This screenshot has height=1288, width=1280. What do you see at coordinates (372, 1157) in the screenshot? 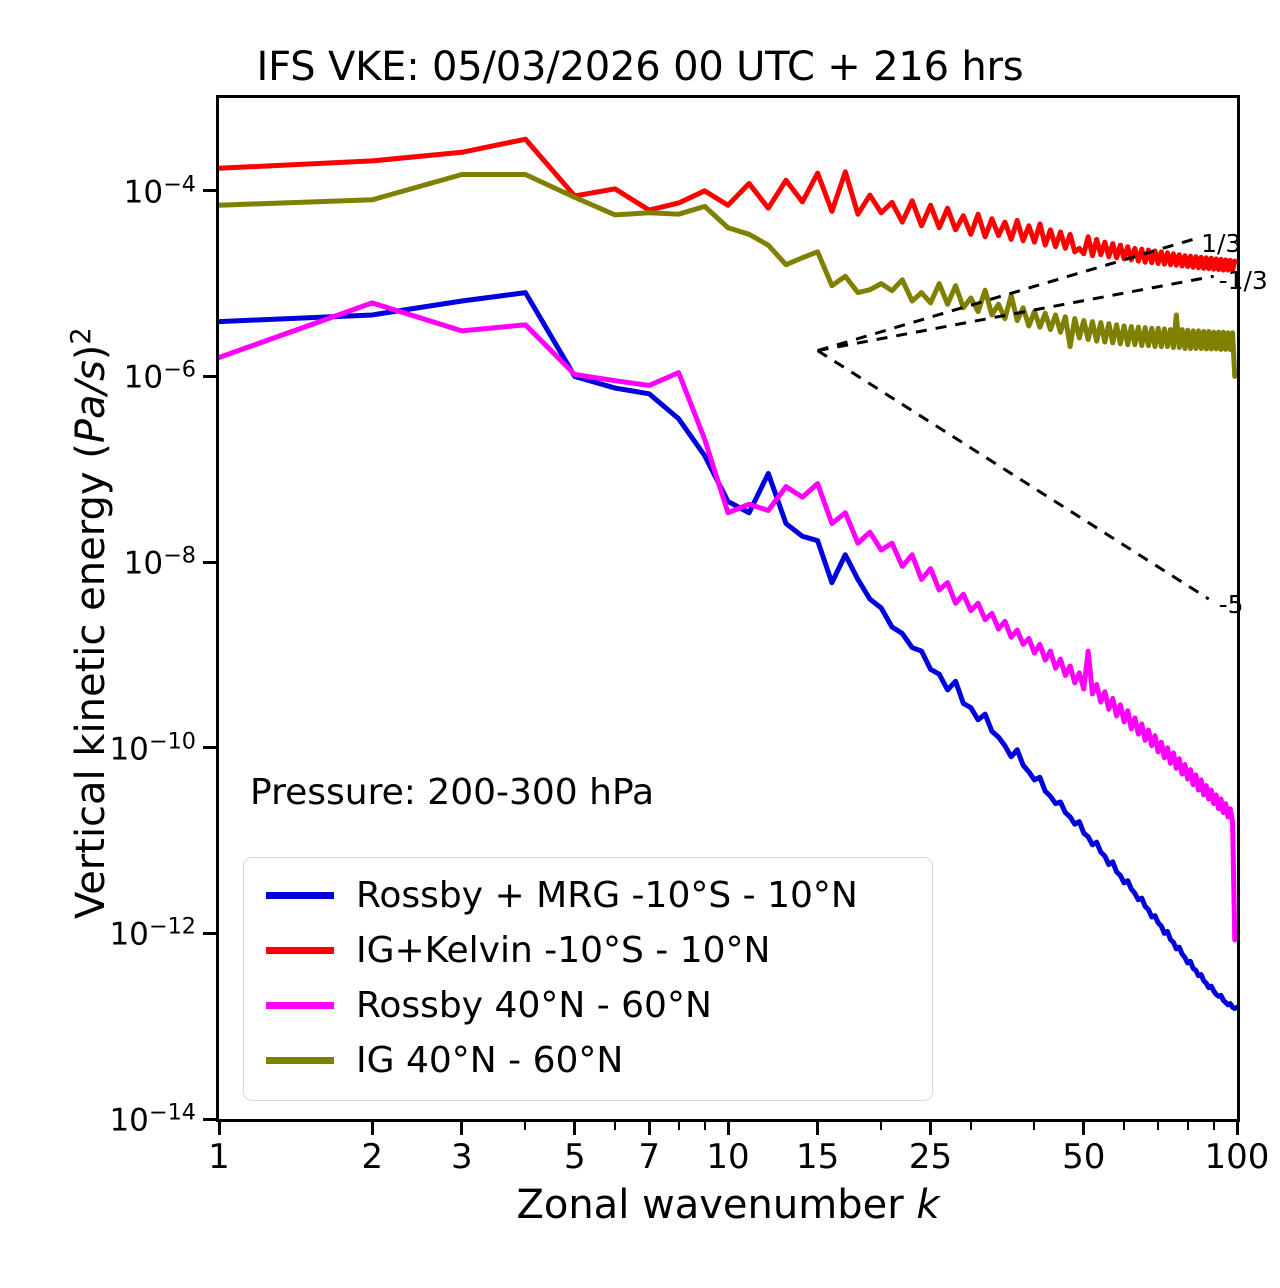
I see `x-tick-label: 2` at bounding box center [372, 1157].